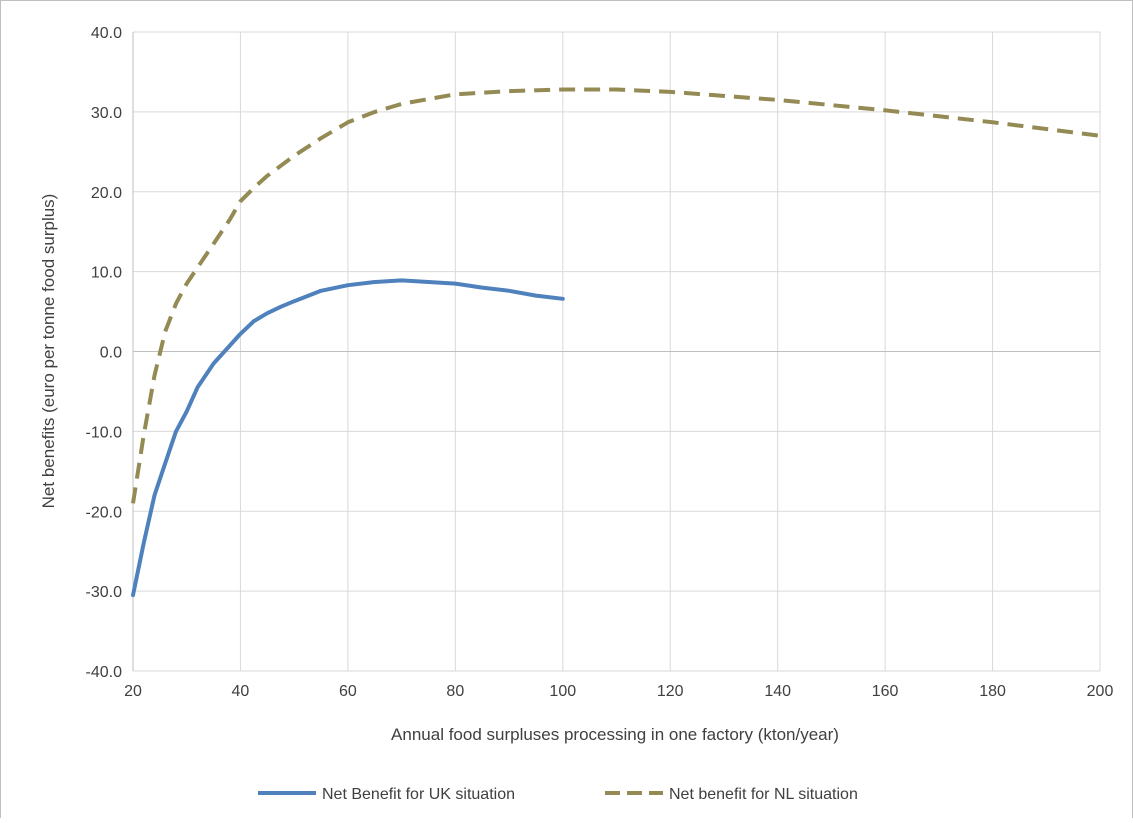 The height and width of the screenshot is (823, 1133). Describe the element at coordinates (133, 691) in the screenshot. I see `x-tick-label: 20` at that location.